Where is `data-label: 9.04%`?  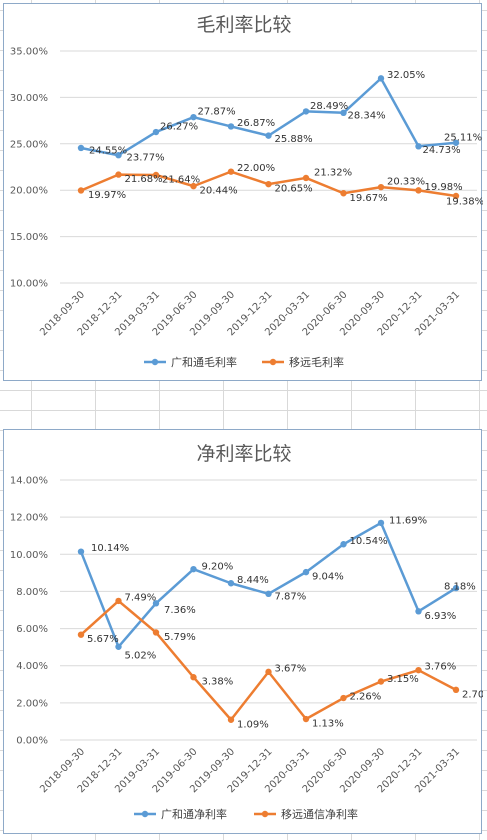
data-label: 9.04% is located at coordinates (328, 577).